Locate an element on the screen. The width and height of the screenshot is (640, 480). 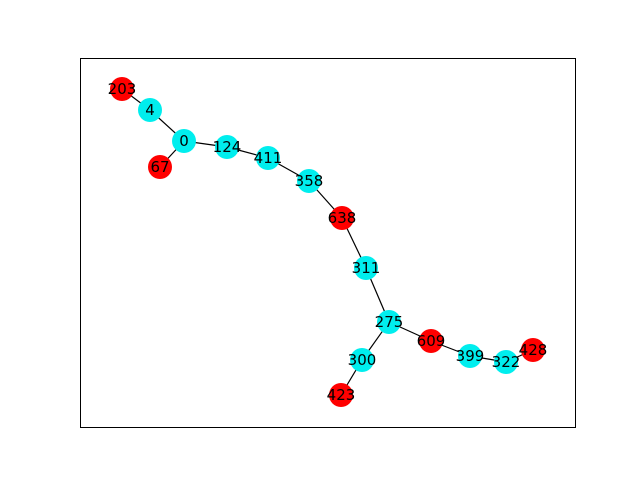
node-638: 638 is located at coordinates (342, 218).